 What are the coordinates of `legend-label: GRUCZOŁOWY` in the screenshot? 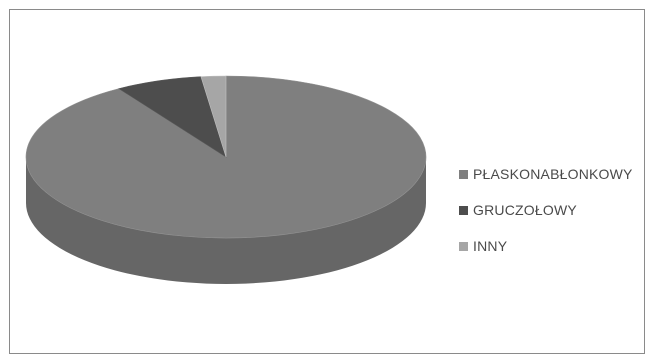 It's located at (525, 210).